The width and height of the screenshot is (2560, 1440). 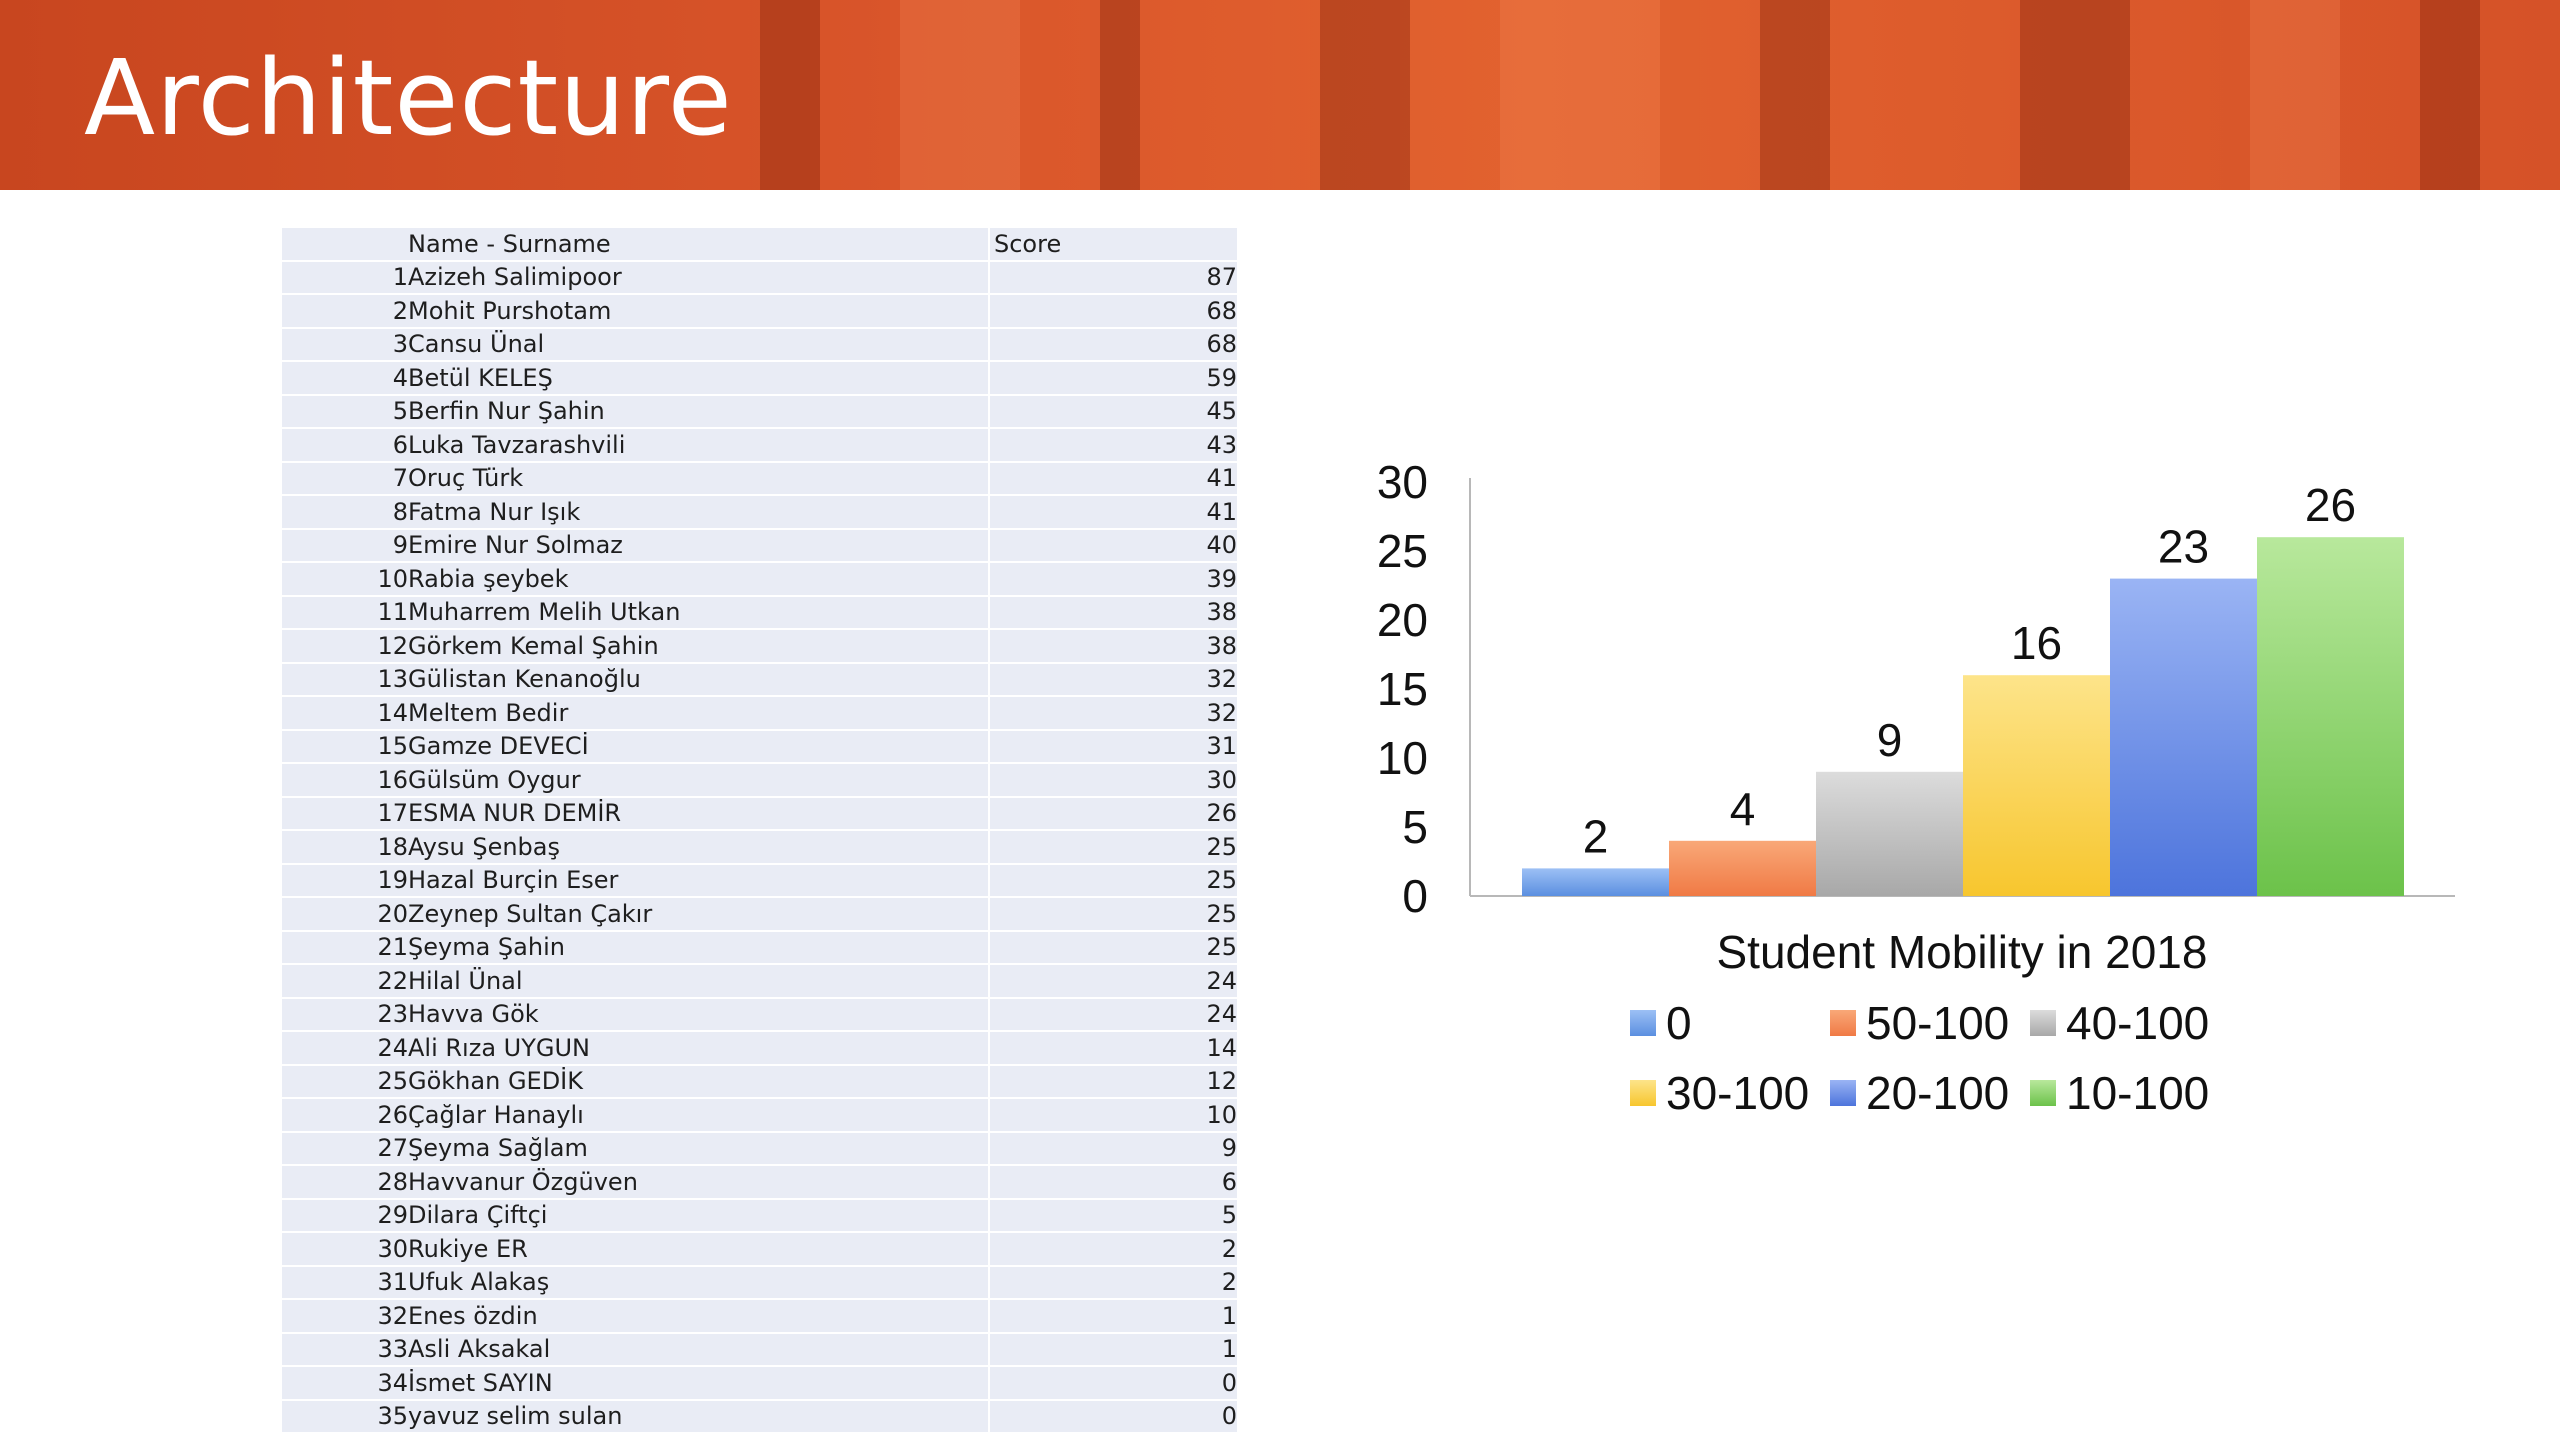 I want to click on row-number: 13, so click(x=345, y=679).